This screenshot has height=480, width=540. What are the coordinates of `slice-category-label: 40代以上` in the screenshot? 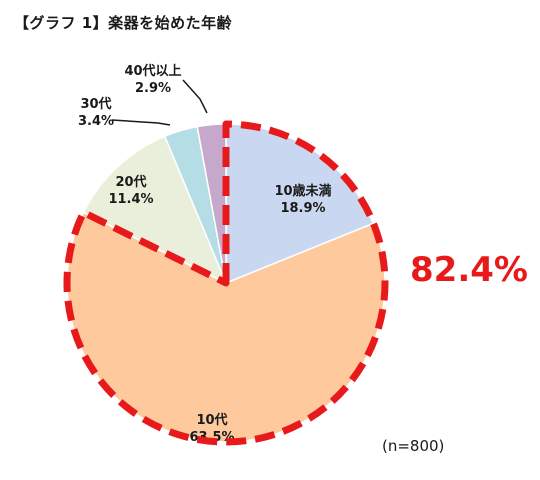 It's located at (152, 71).